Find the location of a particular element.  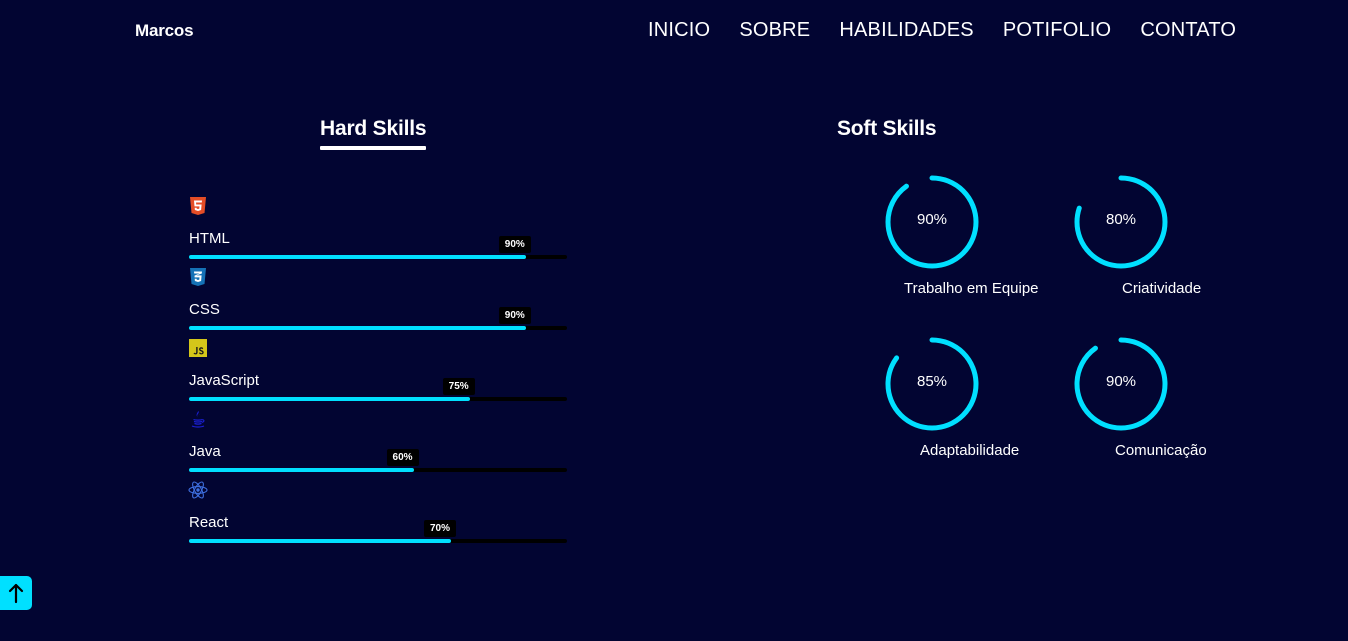

soft-skill-comunicacao: 90% Comunicação is located at coordinates (1151, 406).